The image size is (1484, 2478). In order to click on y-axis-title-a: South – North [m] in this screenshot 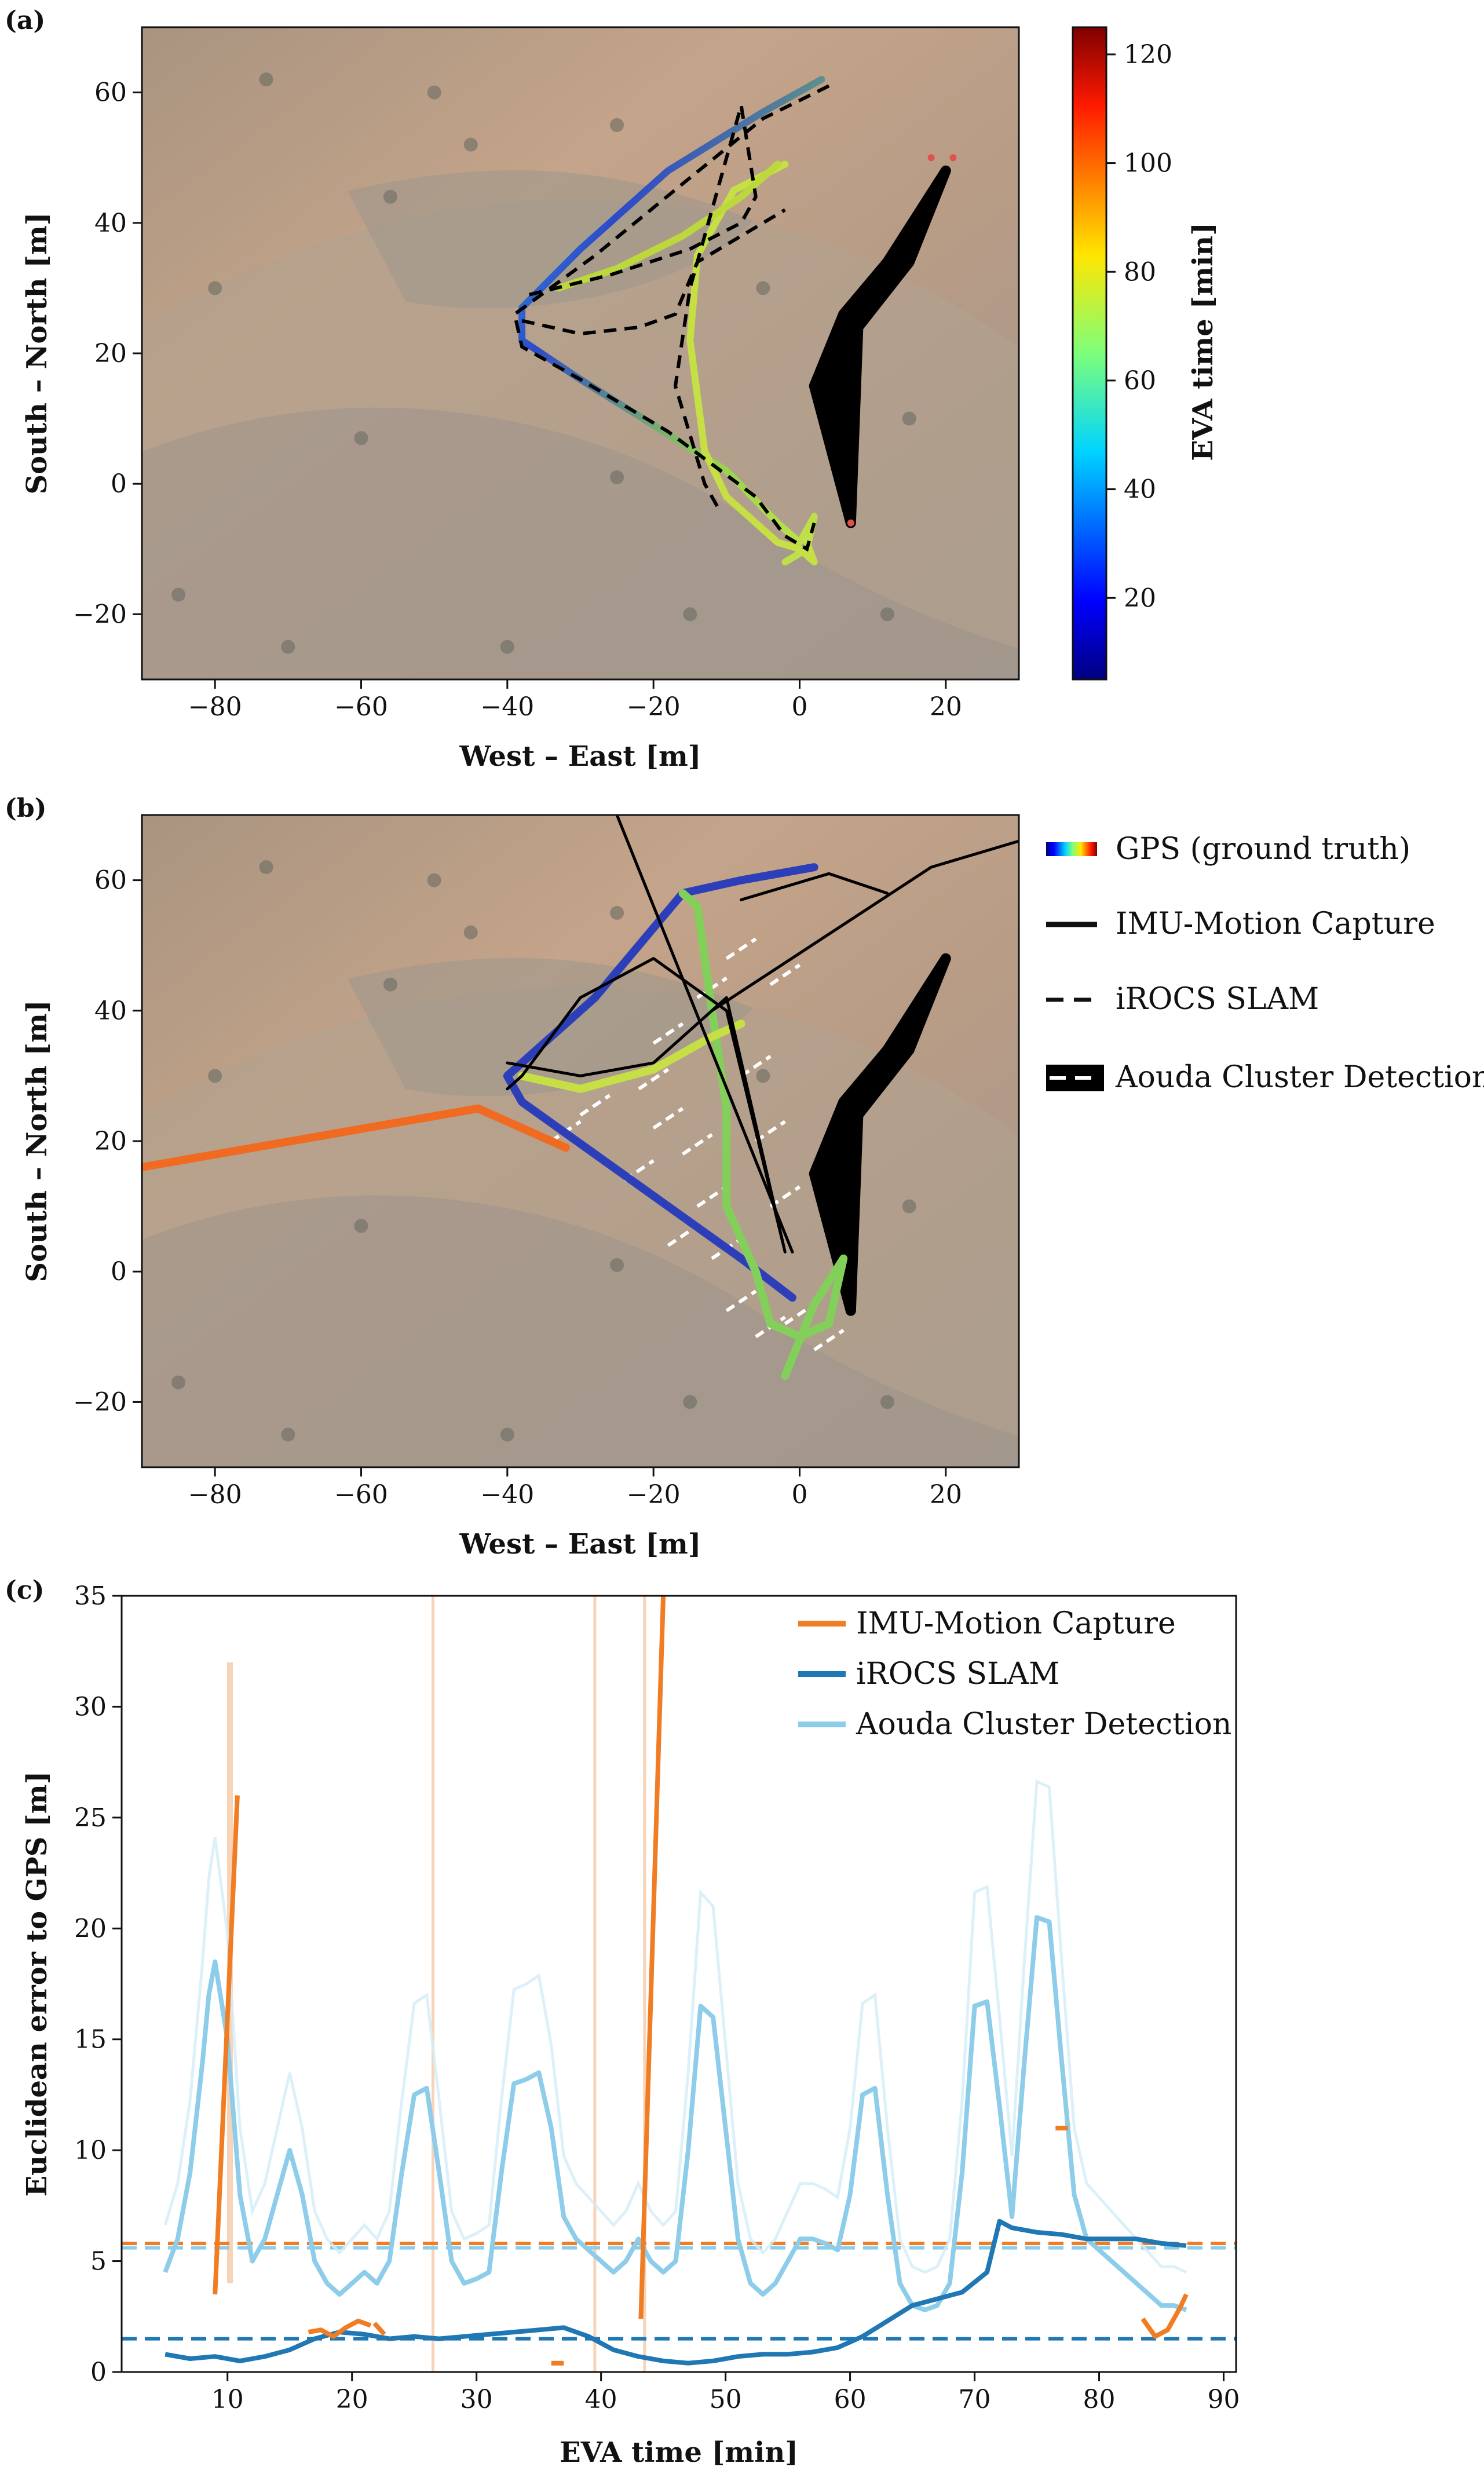, I will do `click(37, 353)`.